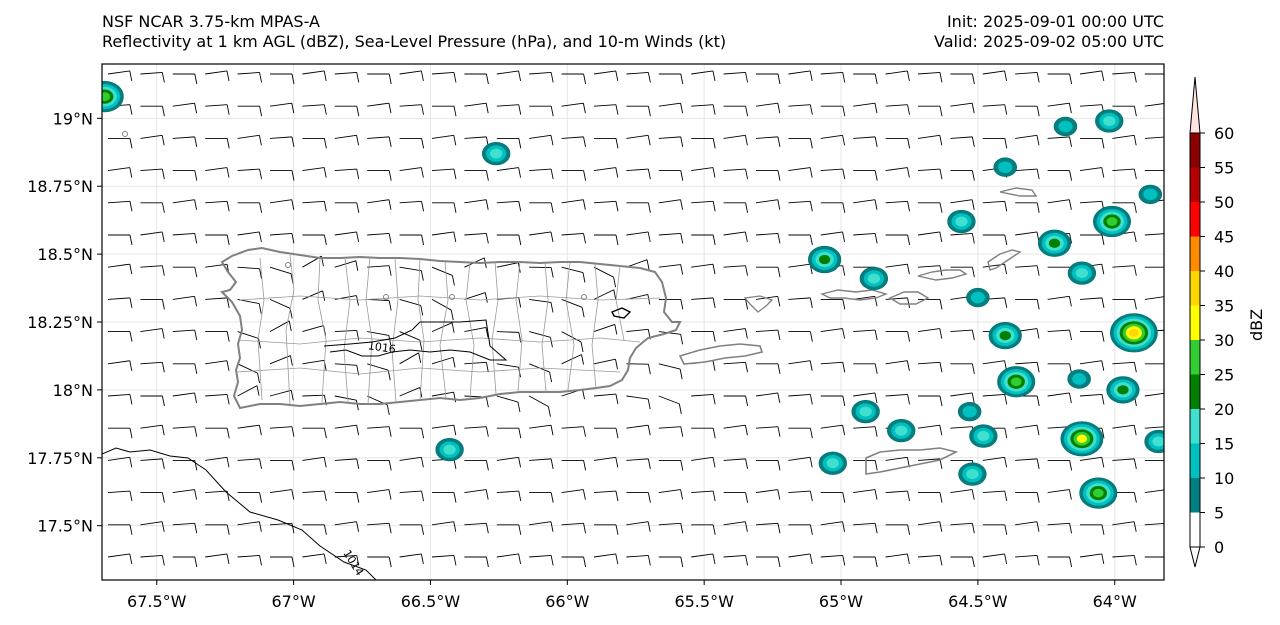 This screenshot has height=625, width=1280. Describe the element at coordinates (1224, 478) in the screenshot. I see `colorbar-tick-label: 10` at that location.